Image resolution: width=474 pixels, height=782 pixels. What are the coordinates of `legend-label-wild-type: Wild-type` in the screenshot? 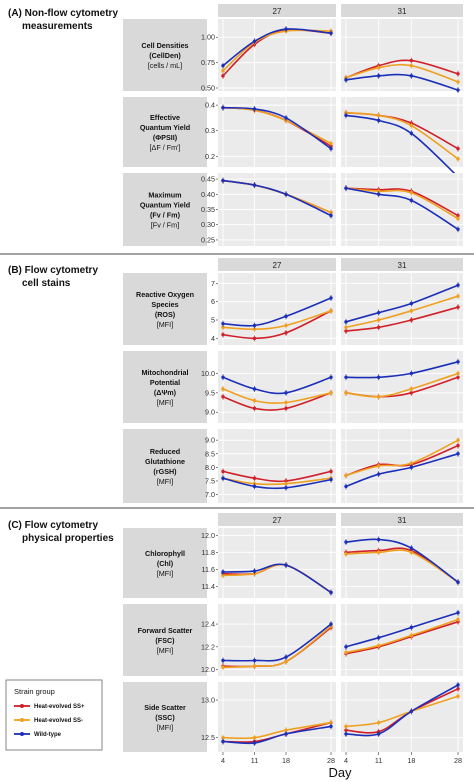 It's located at (48, 735).